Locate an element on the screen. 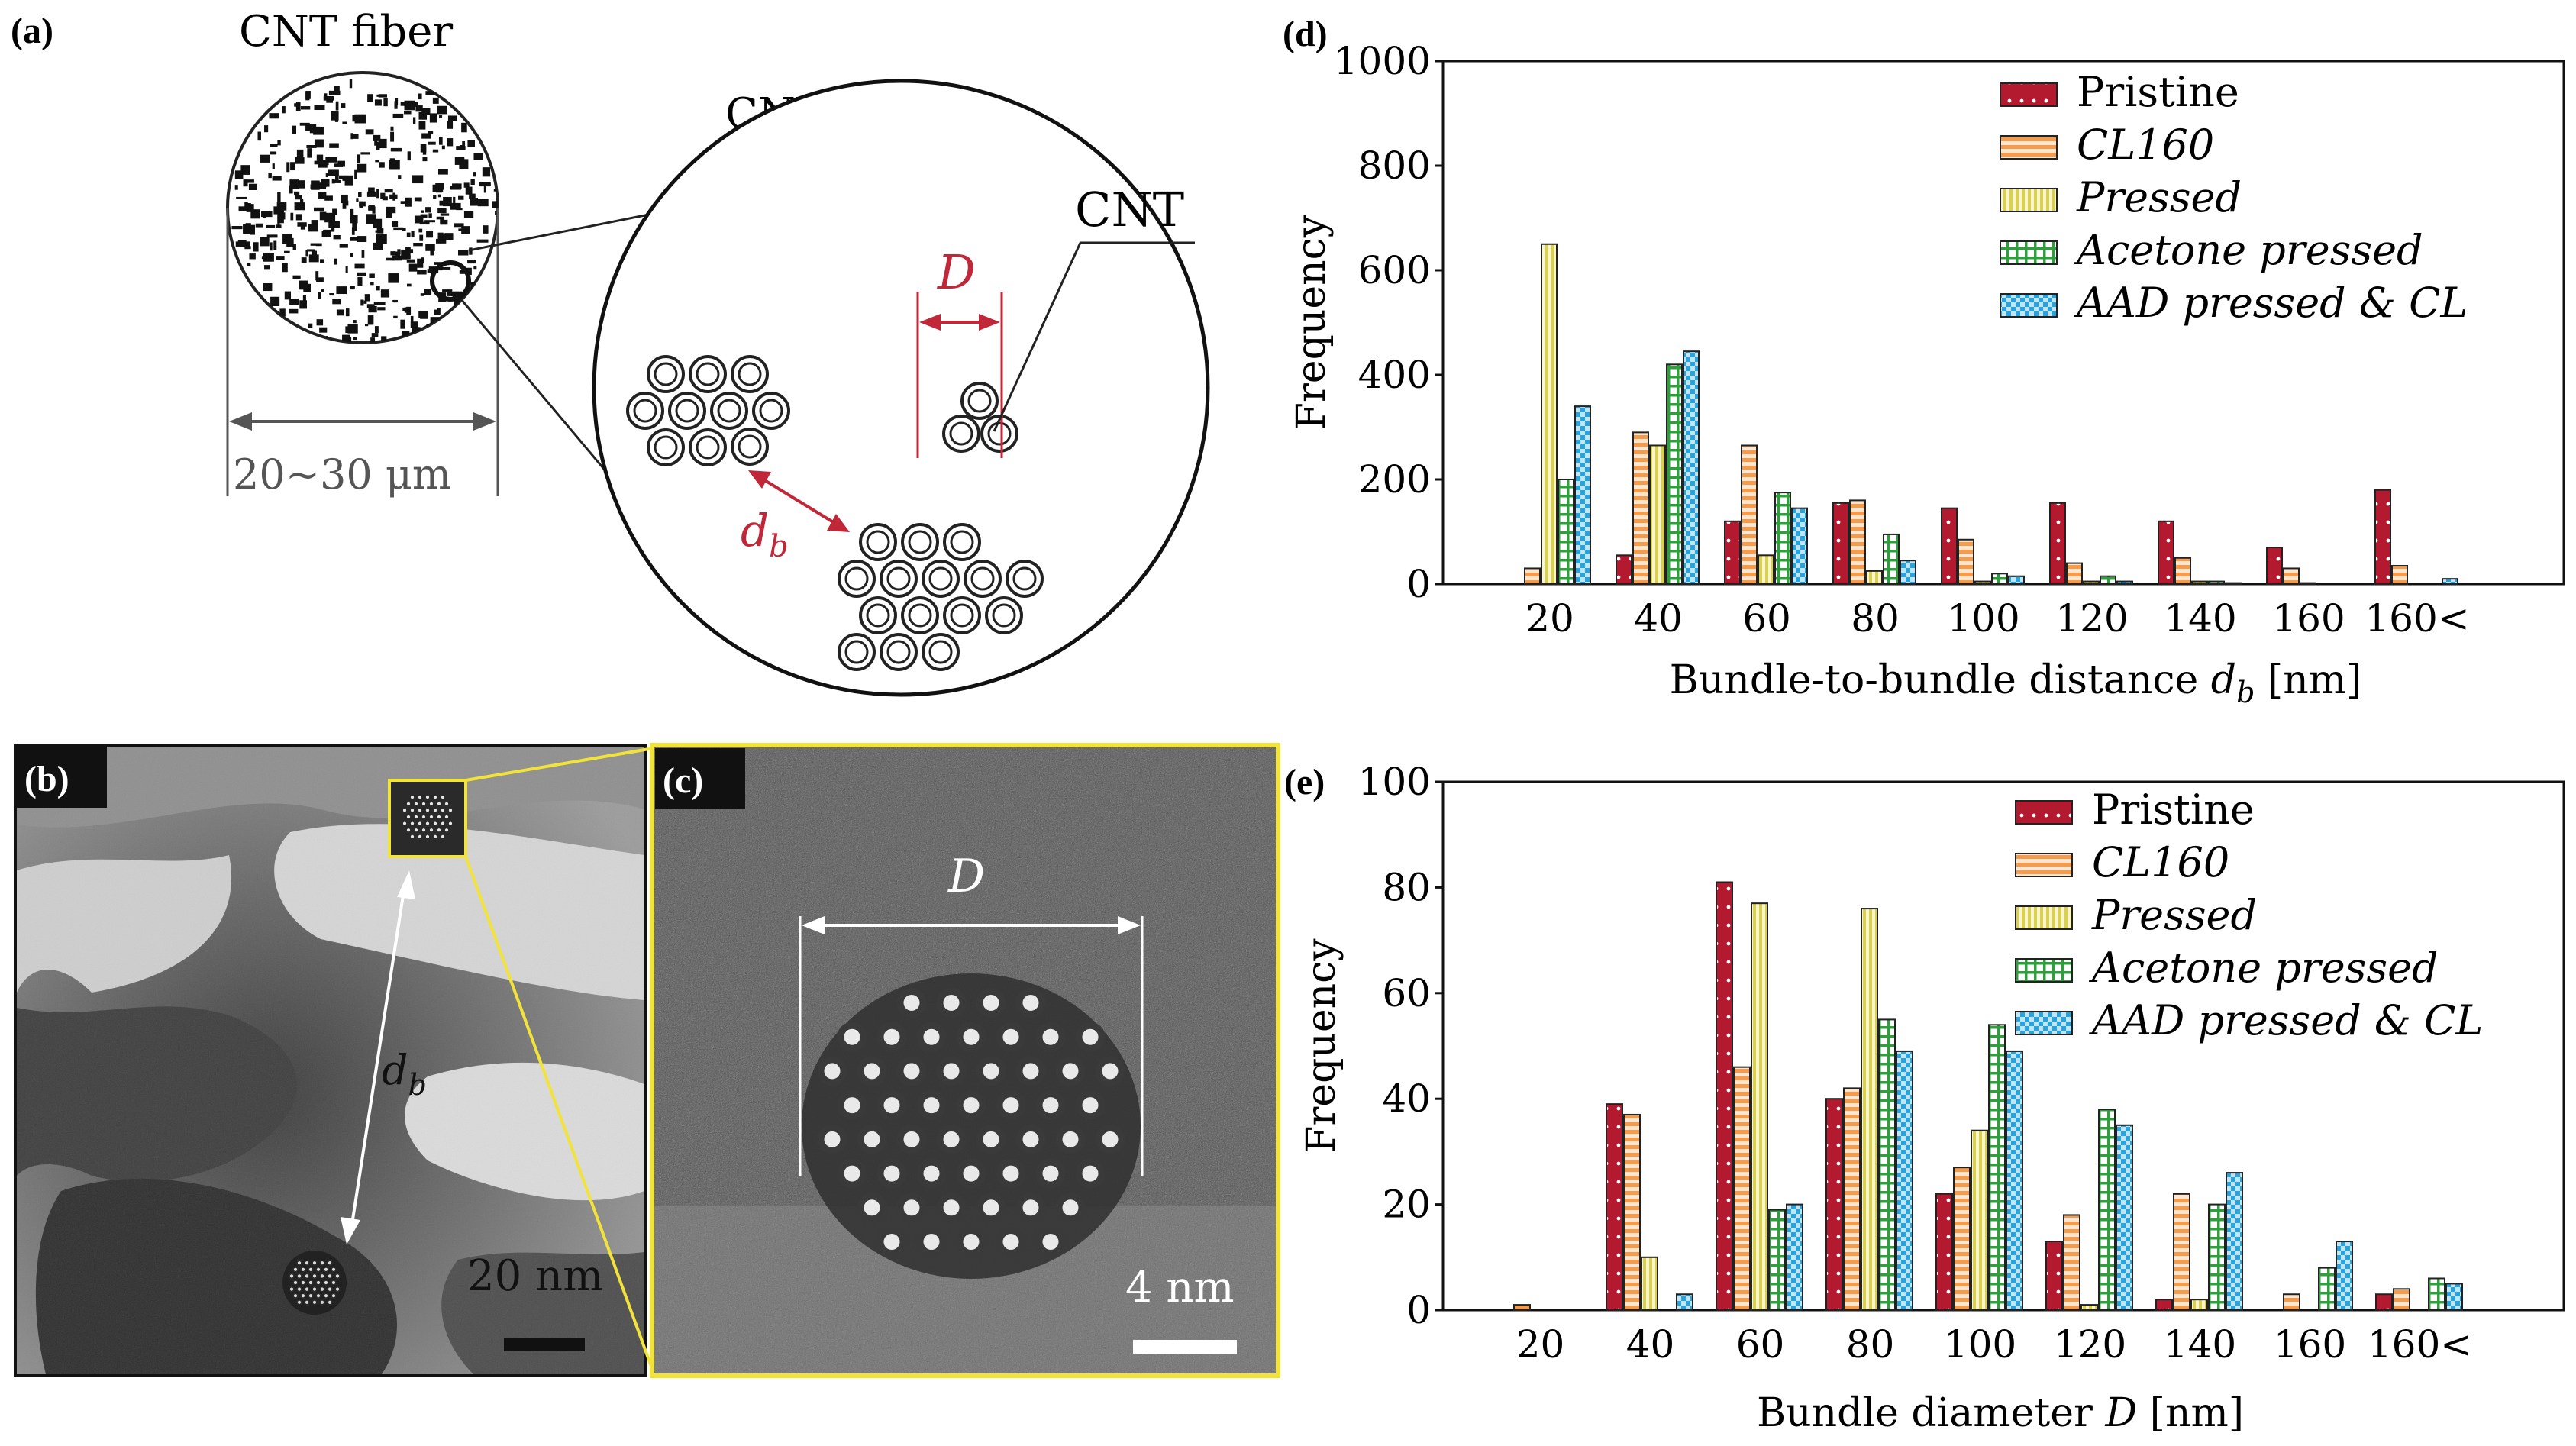  panel-b-scale-bar is located at coordinates (544, 1344).